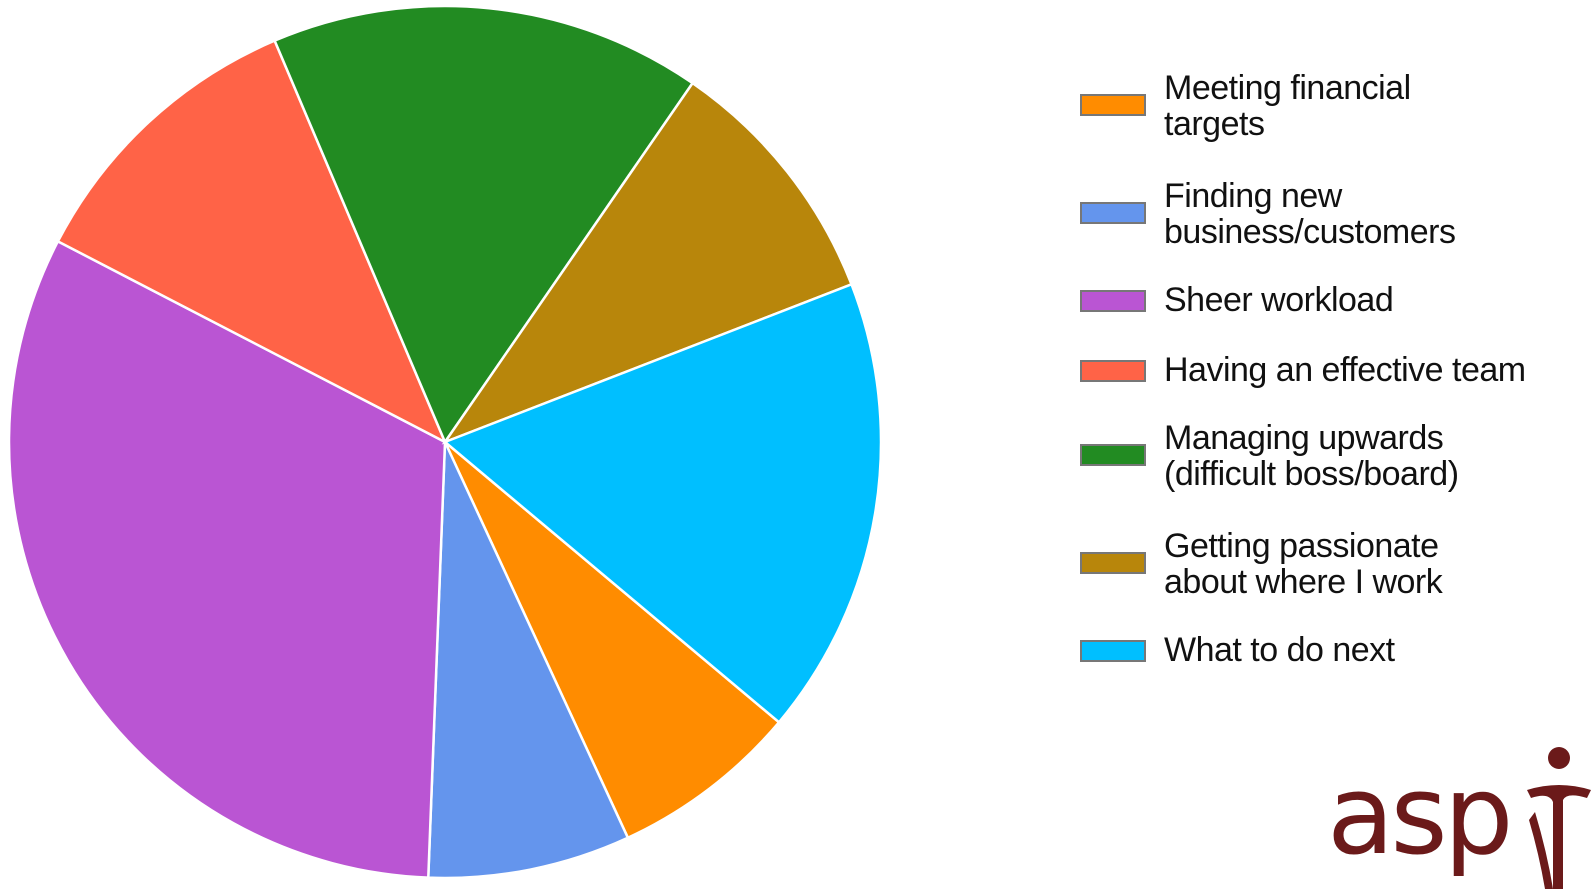  I want to click on legend-label-line: about where I work, so click(1303, 582).